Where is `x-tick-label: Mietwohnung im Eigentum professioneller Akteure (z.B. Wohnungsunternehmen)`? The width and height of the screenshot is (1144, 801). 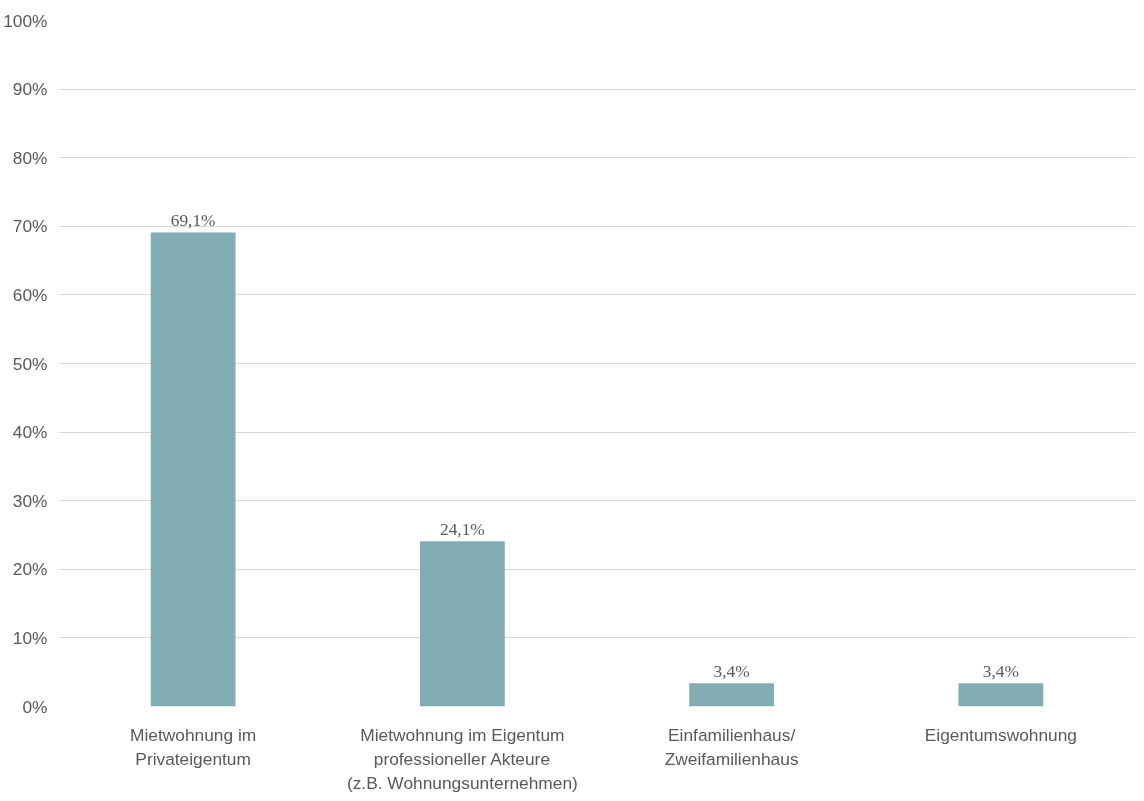 x-tick-label: Mietwohnung im Eigentum professioneller Akteure (z.B. Wohnungsunternehmen) is located at coordinates (462, 758).